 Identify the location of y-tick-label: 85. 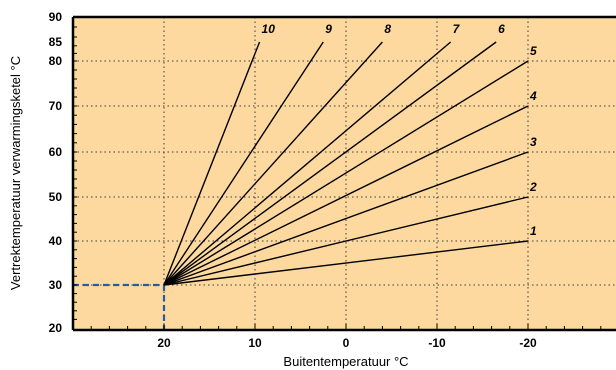
(56, 42).